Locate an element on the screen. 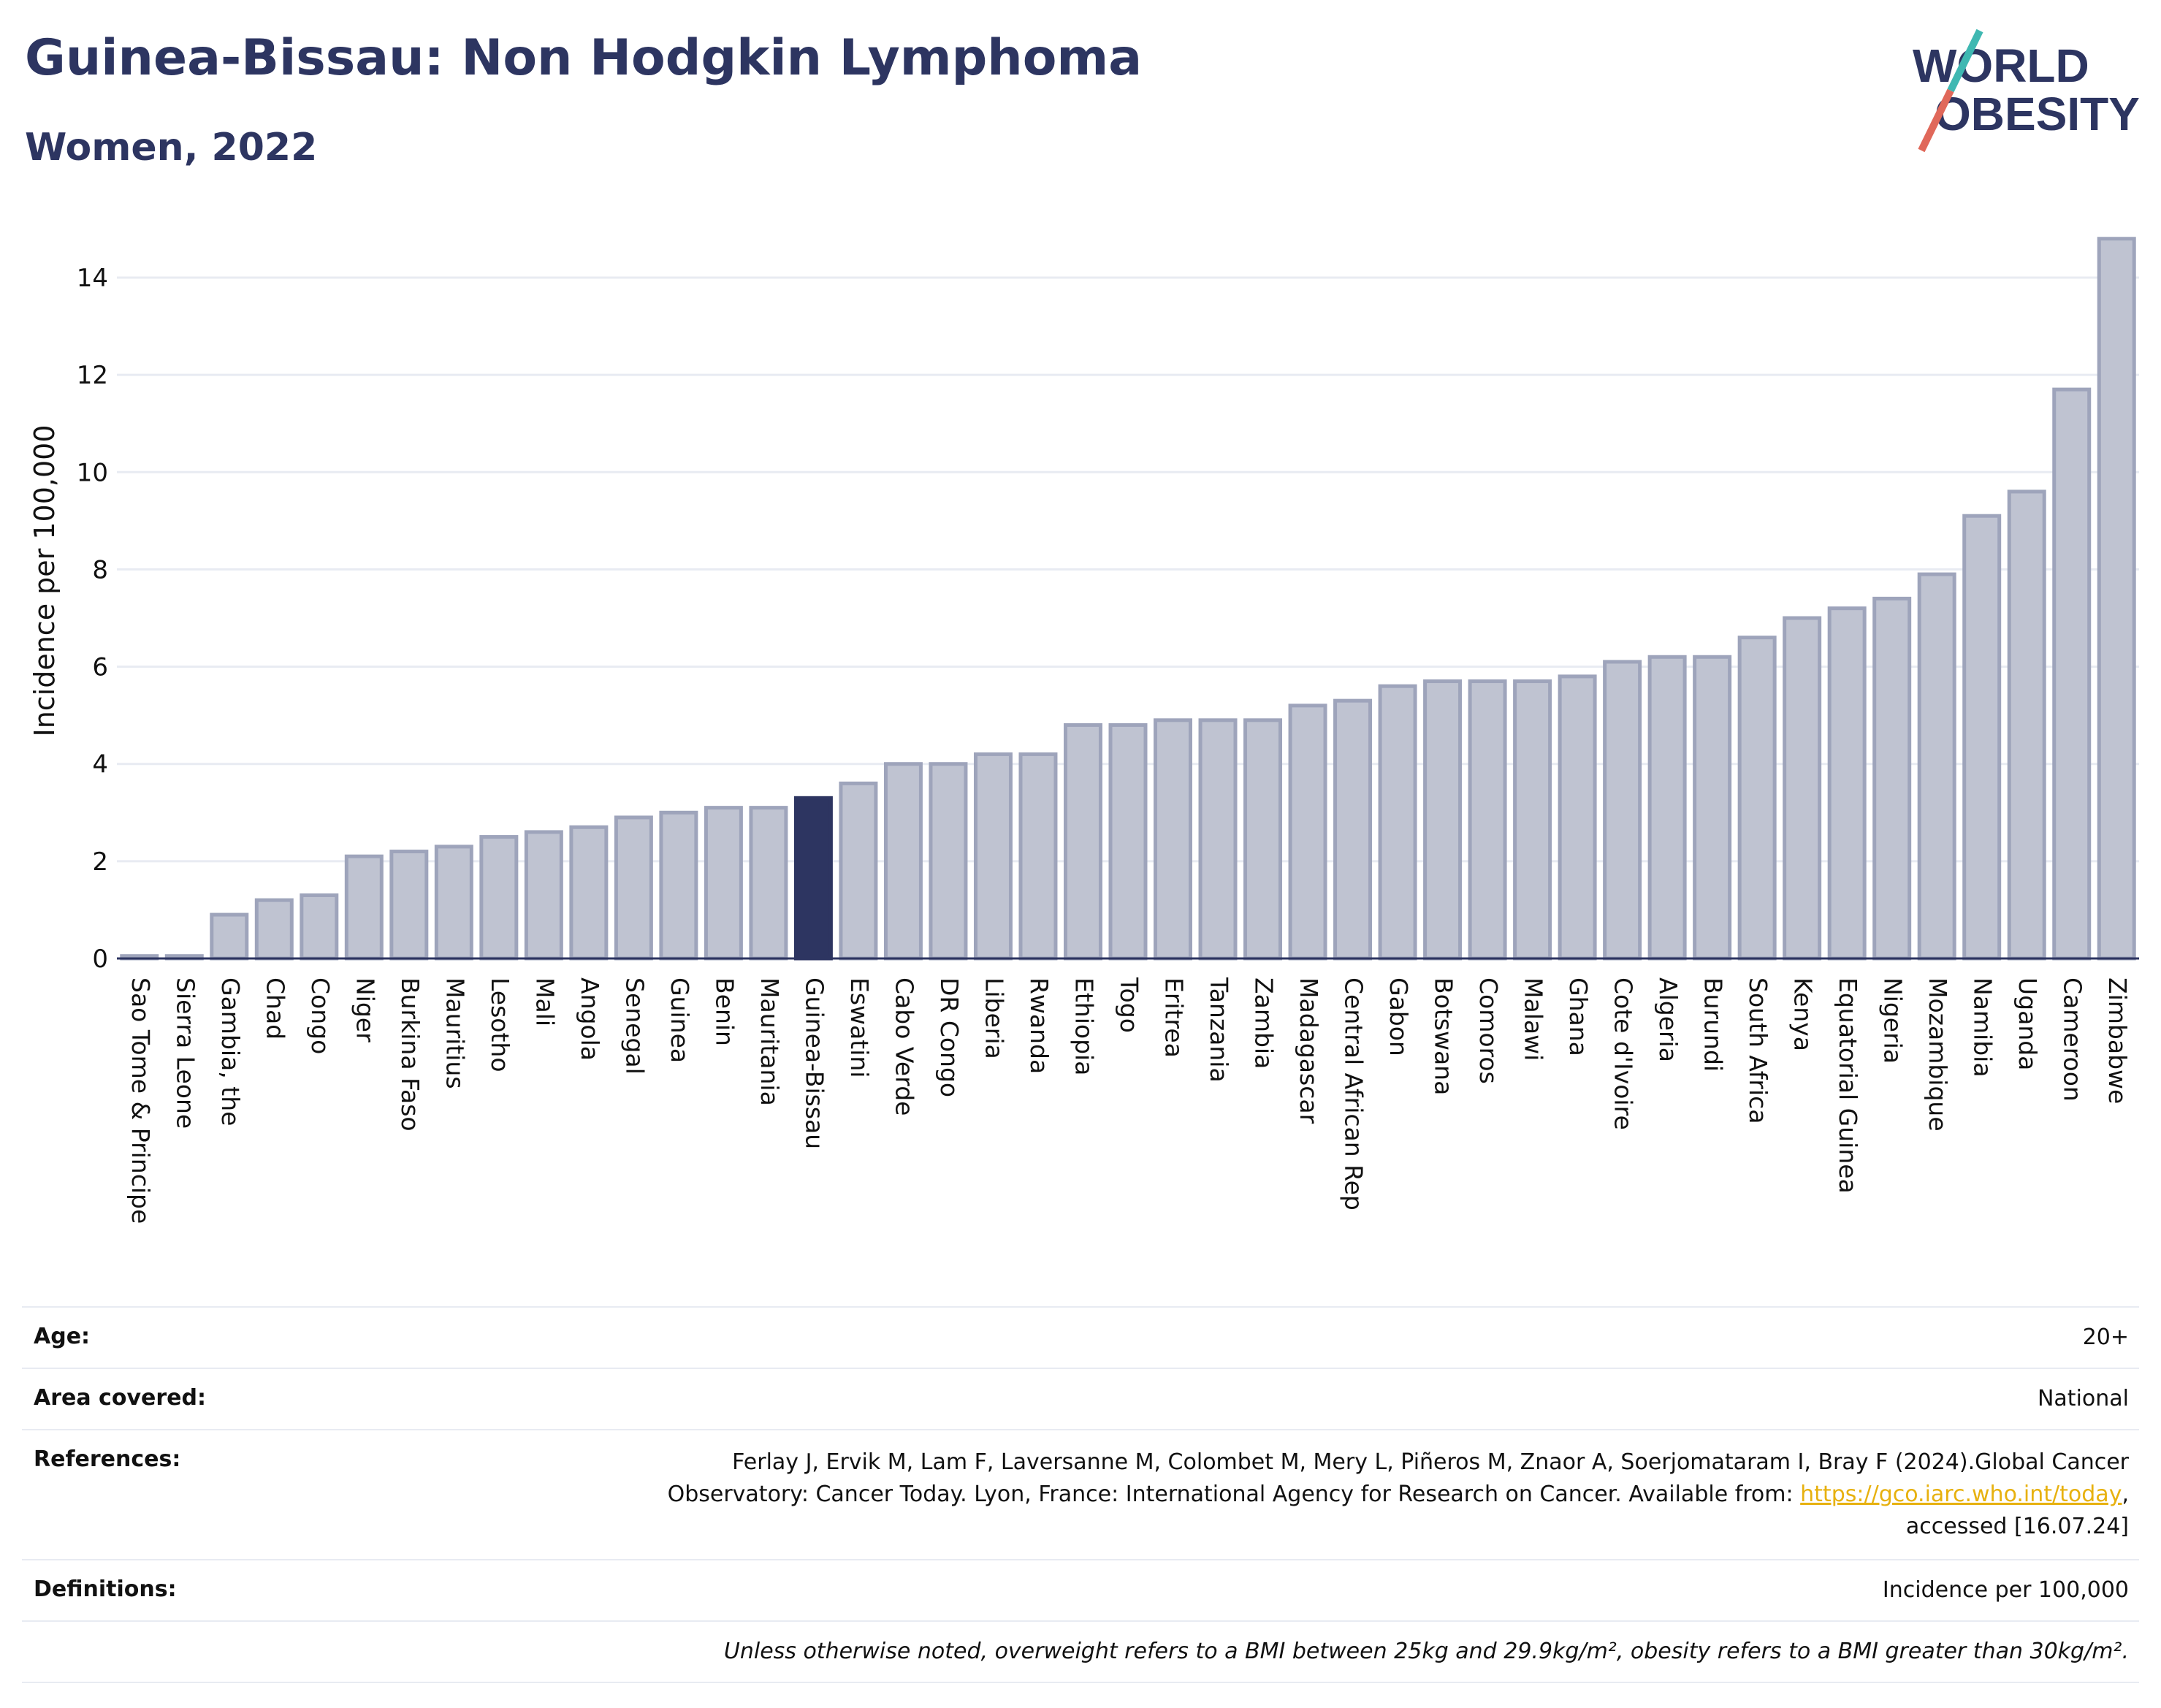 The image size is (2161, 1708). x-tick-label: Ghana is located at coordinates (1578, 1016).